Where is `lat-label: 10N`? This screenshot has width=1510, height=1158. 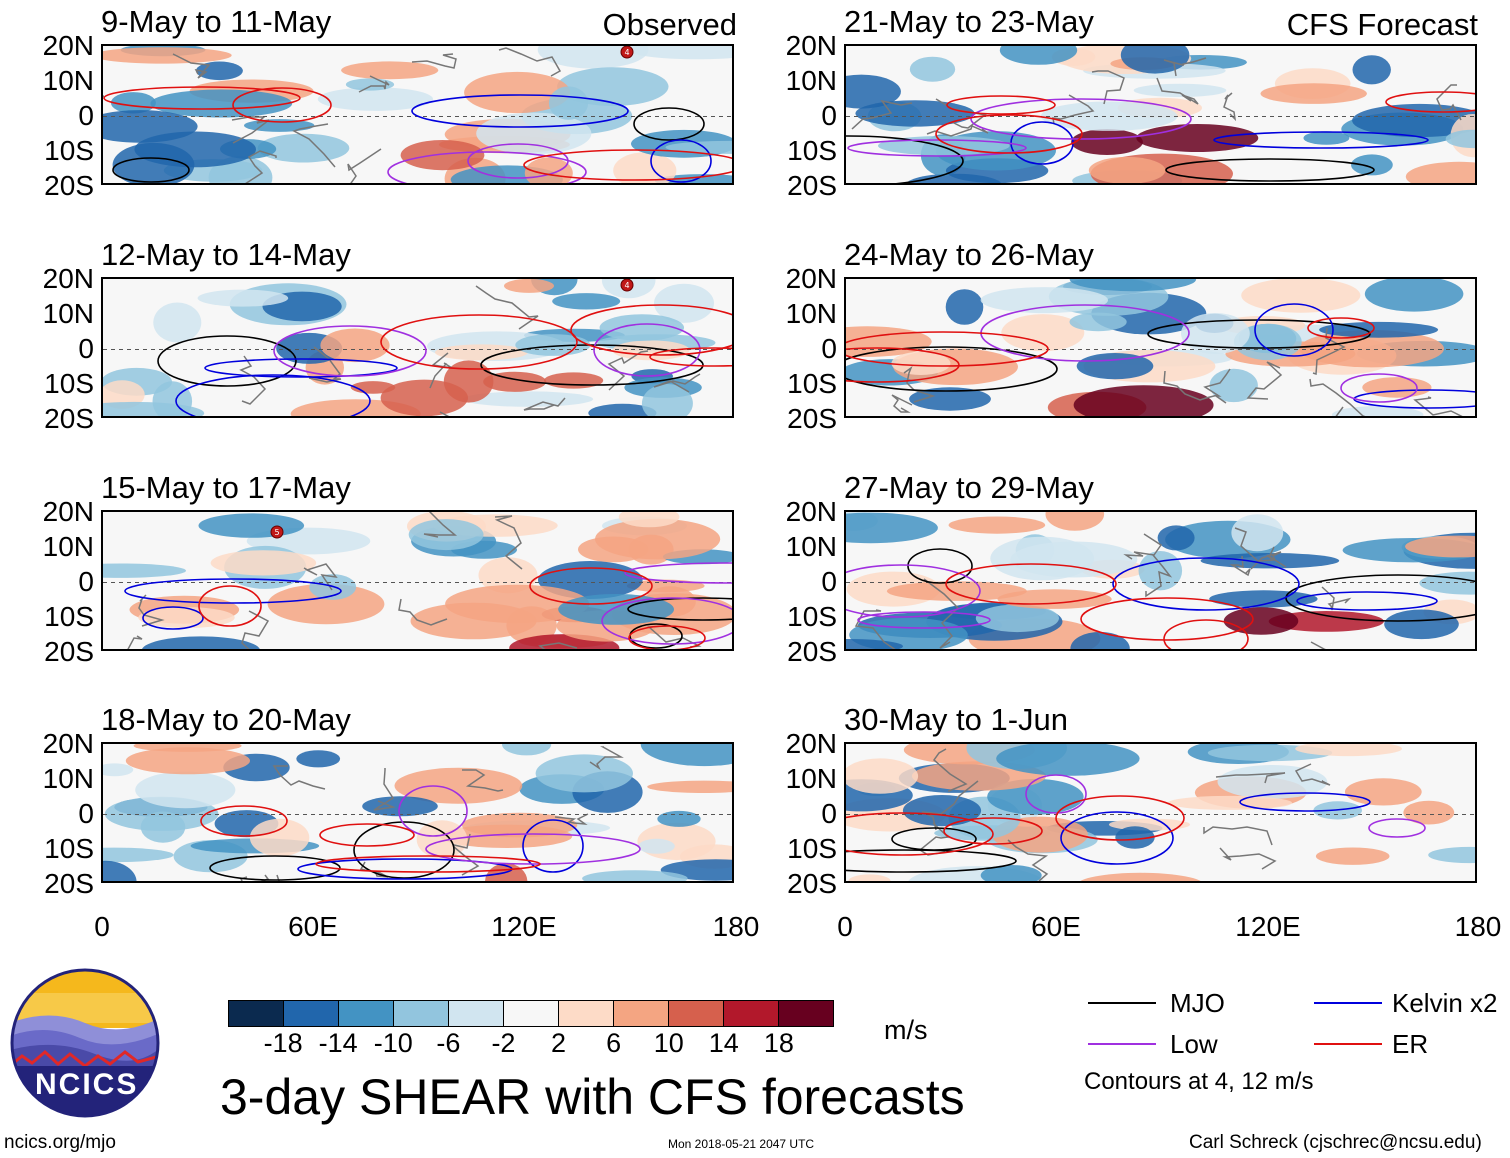 lat-label: 10N is located at coordinates (68, 80).